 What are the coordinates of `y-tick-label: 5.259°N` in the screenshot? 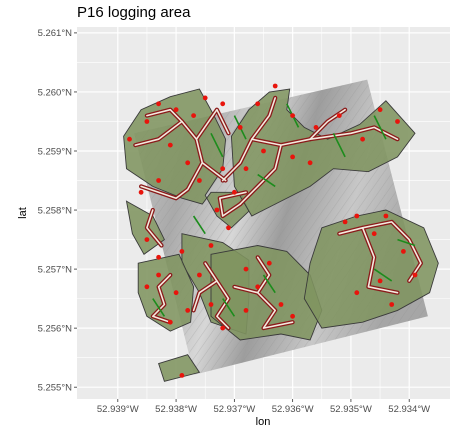 It's located at (55, 151).